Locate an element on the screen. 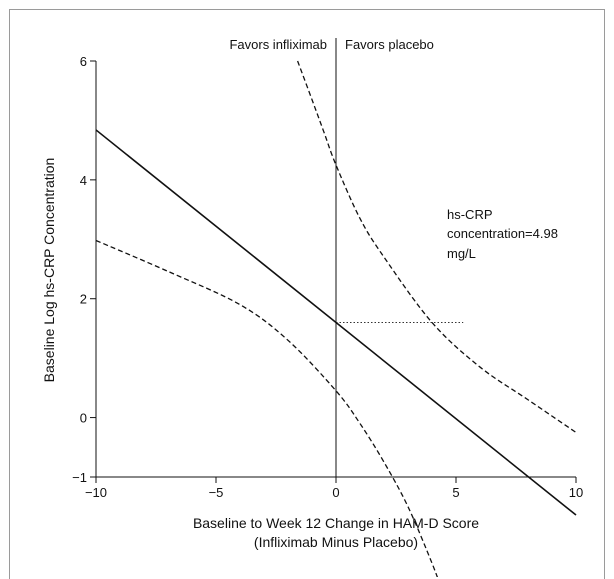  hs-crp-annotation-line-1: hs-CRP is located at coordinates (470, 214).